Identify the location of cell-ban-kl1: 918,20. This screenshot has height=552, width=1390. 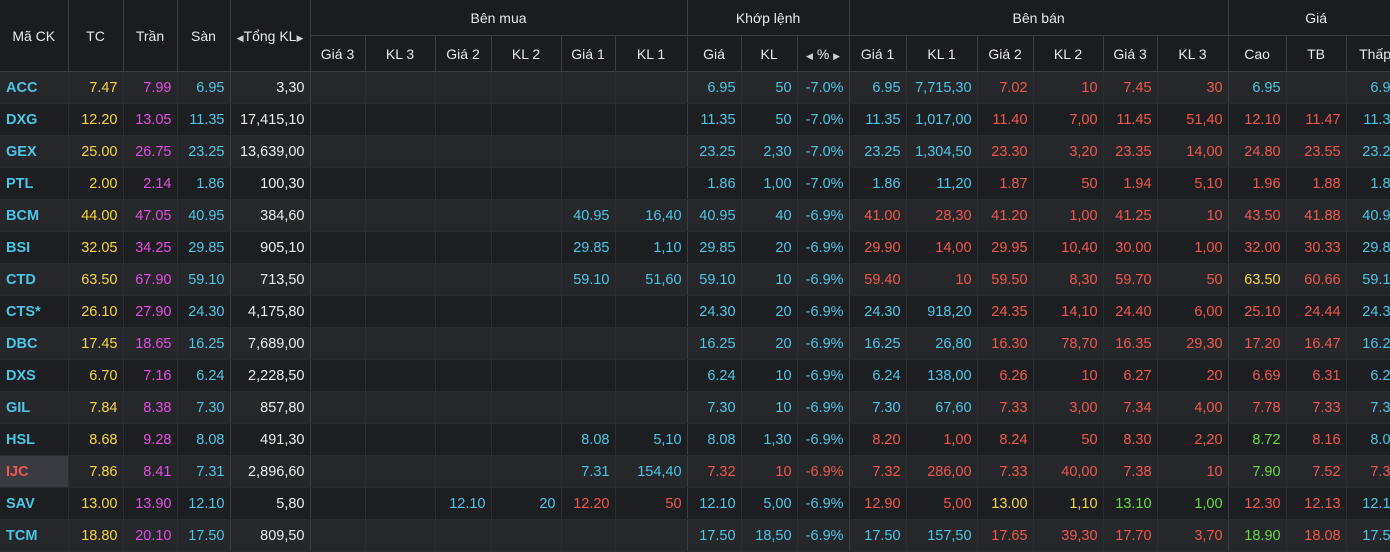
(942, 311).